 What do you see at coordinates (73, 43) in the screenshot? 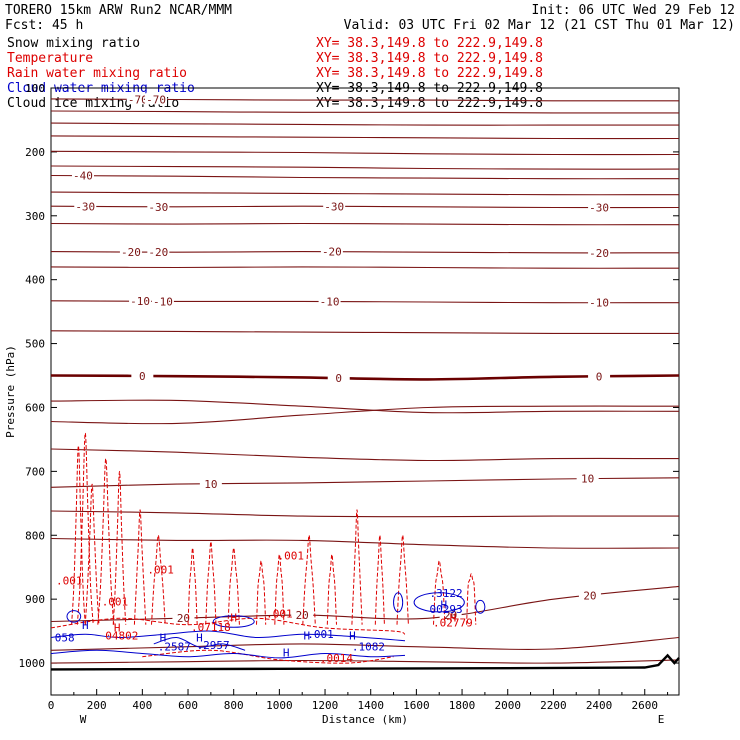
I see `legend-name: Snow mixing ratio` at bounding box center [73, 43].